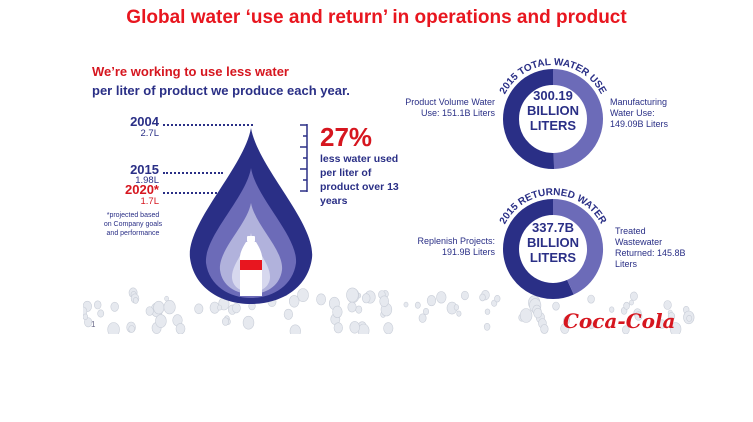 The width and height of the screenshot is (753, 422). I want to click on heading-line-1: We’re working to use less water, so click(190, 71).